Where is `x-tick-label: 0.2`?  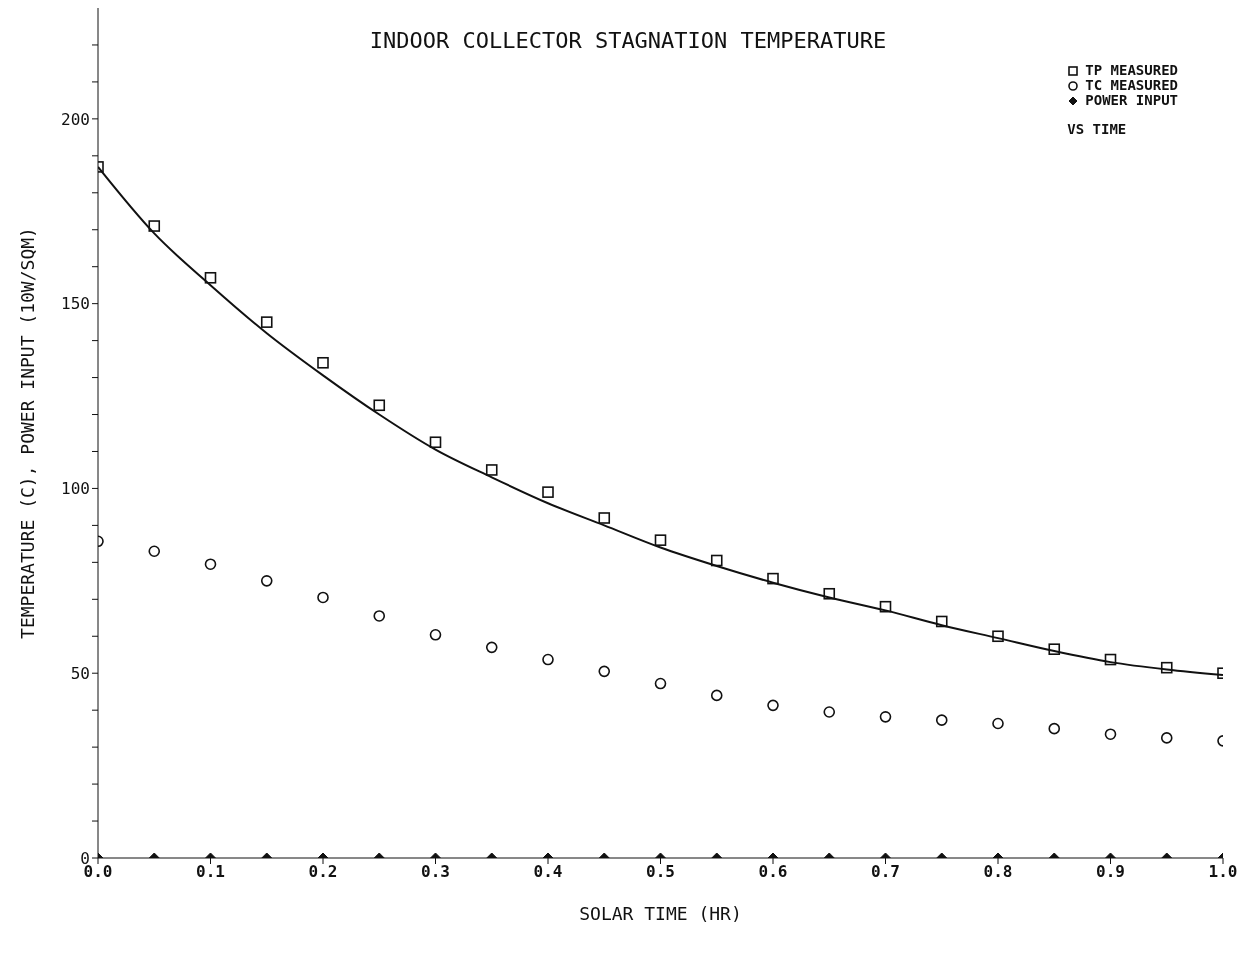 x-tick-label: 0.2 is located at coordinates (323, 872).